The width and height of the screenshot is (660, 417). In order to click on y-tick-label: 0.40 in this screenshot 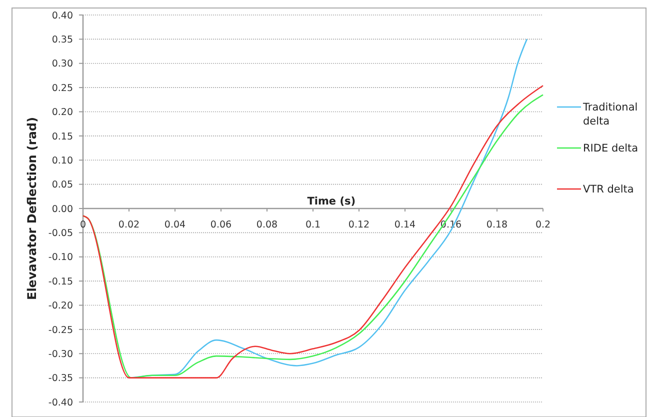, I will do `click(62, 16)`.